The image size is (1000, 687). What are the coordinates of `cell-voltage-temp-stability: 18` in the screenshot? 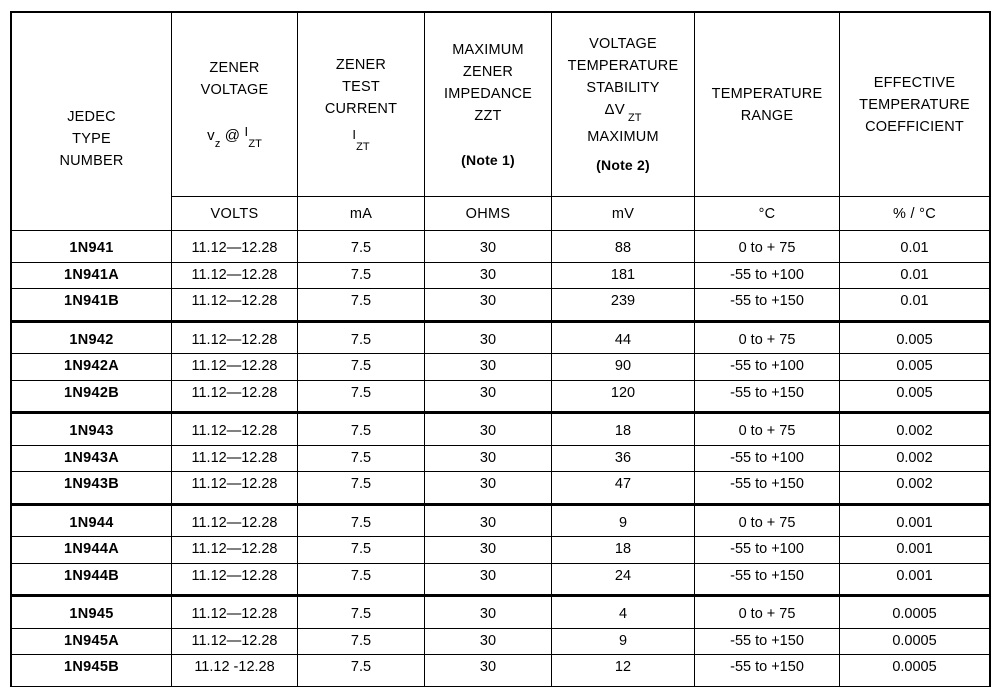 It's located at (623, 550).